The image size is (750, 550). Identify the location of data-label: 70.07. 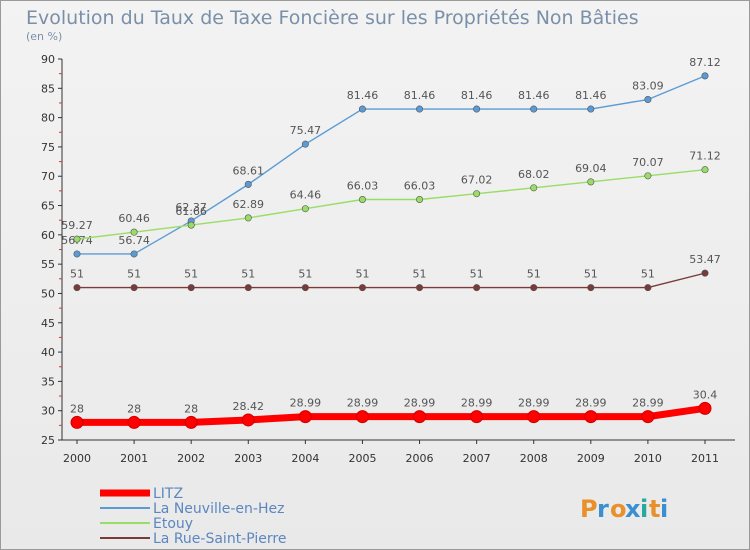
(648, 162).